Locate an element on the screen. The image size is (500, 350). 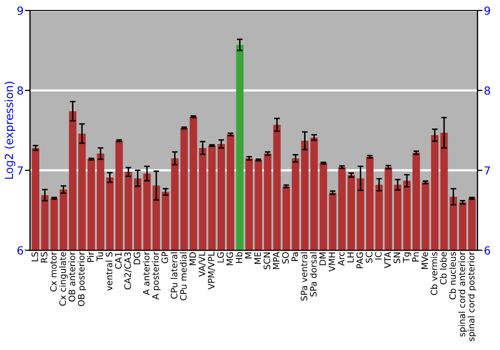
x-tick-label: SPa ventral is located at coordinates (304, 276).